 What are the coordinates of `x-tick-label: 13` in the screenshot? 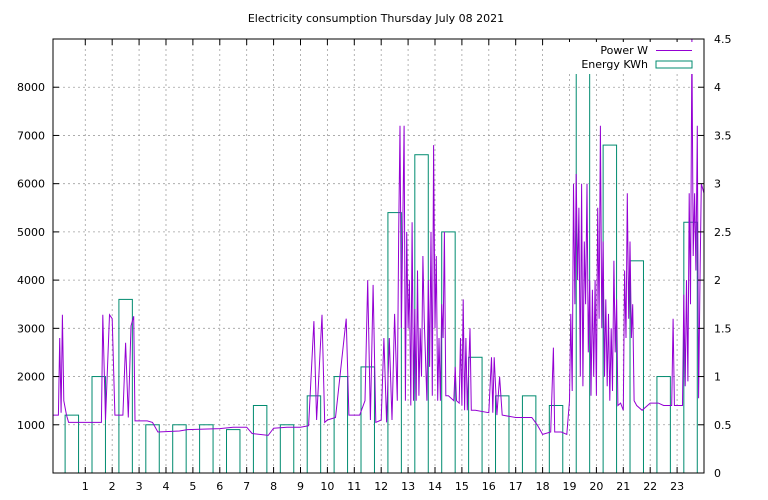 It's located at (408, 486).